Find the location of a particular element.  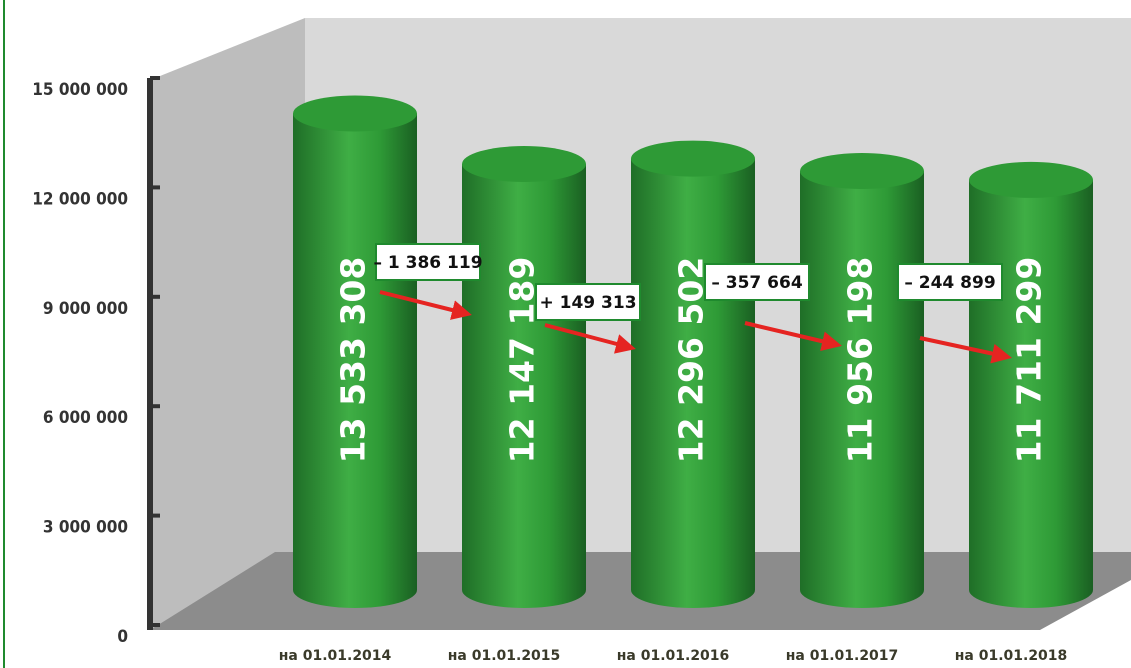

annotation: – 244 899 is located at coordinates (949, 283).